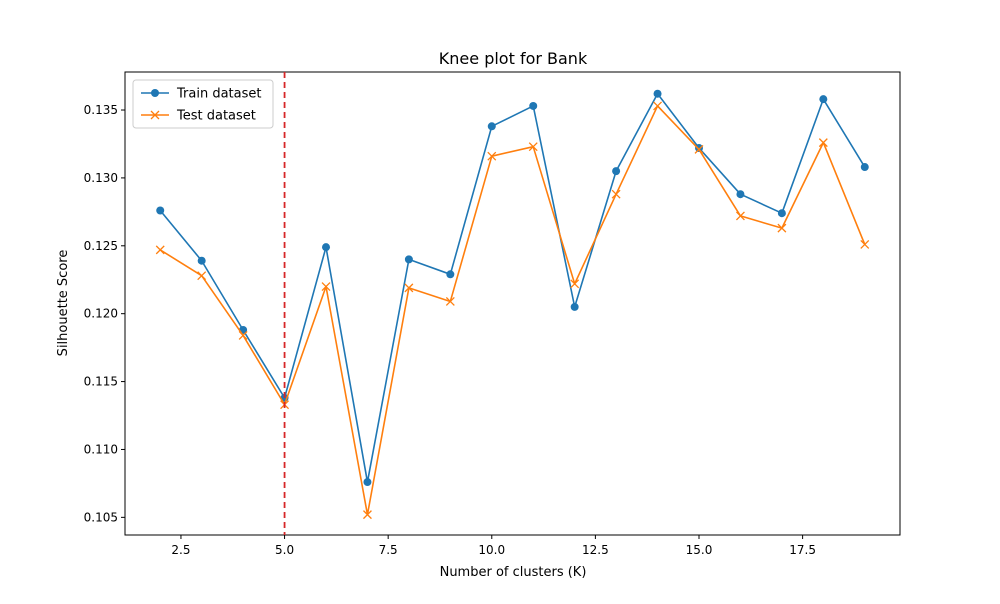 Image resolution: width=1000 pixels, height=604 pixels. Describe the element at coordinates (101, 382) in the screenshot. I see `y-tick-label: 0.115` at that location.